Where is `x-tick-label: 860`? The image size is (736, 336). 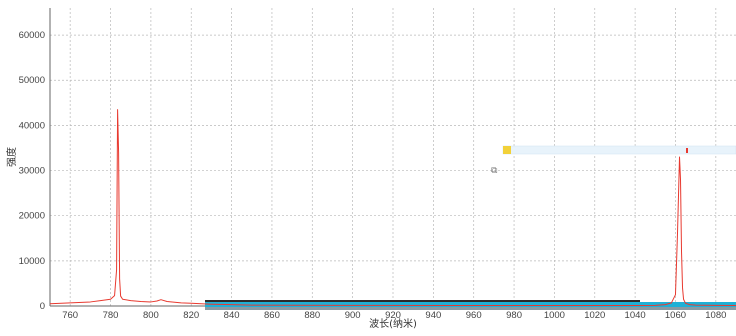
x-tick-label: 860 is located at coordinates (272, 315).